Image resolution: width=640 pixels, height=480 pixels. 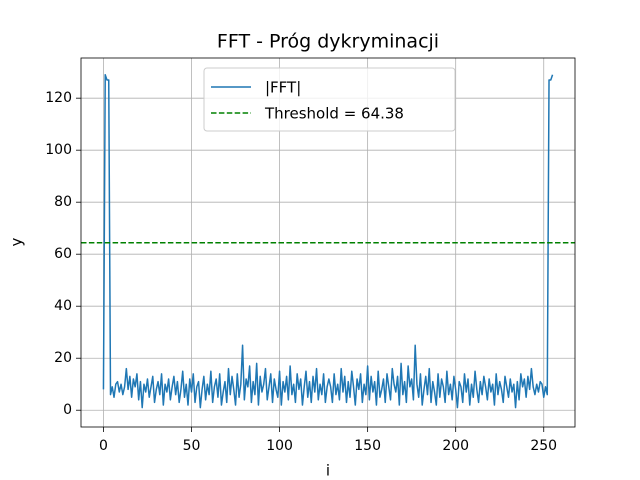 What do you see at coordinates (63, 306) in the screenshot?
I see `y-tick-label: 40` at bounding box center [63, 306].